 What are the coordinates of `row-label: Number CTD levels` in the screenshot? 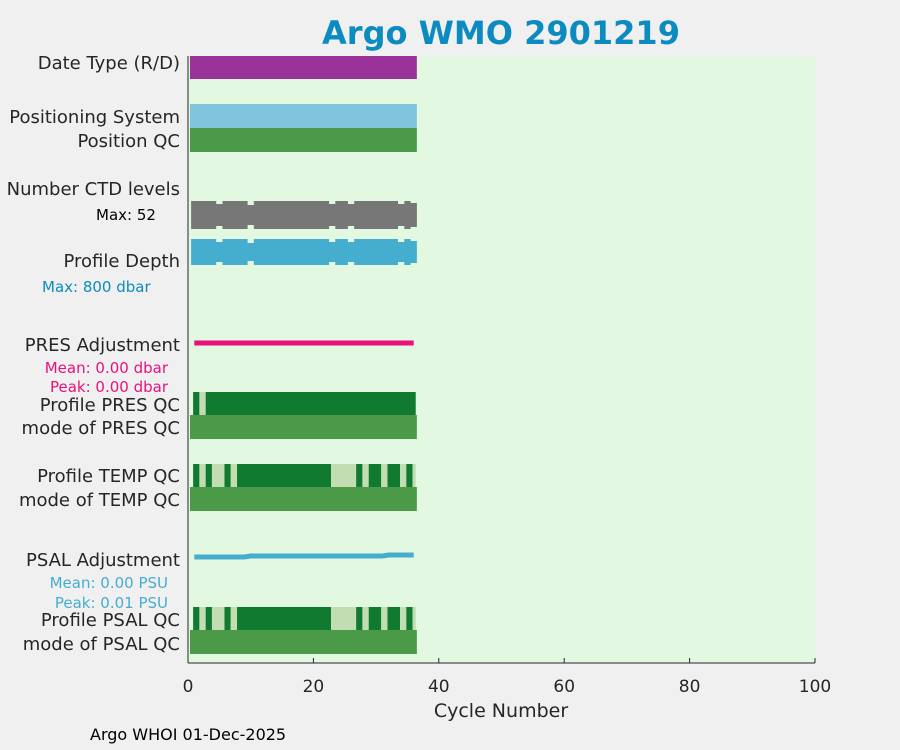 It's located at (93, 189).